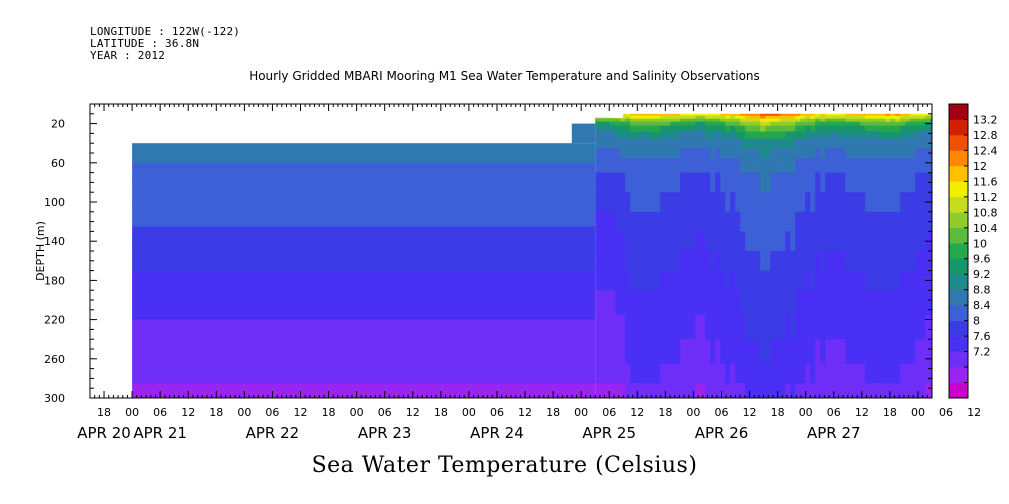 This screenshot has width=1009, height=504. I want to click on x-date-label: APR 24, so click(497, 433).